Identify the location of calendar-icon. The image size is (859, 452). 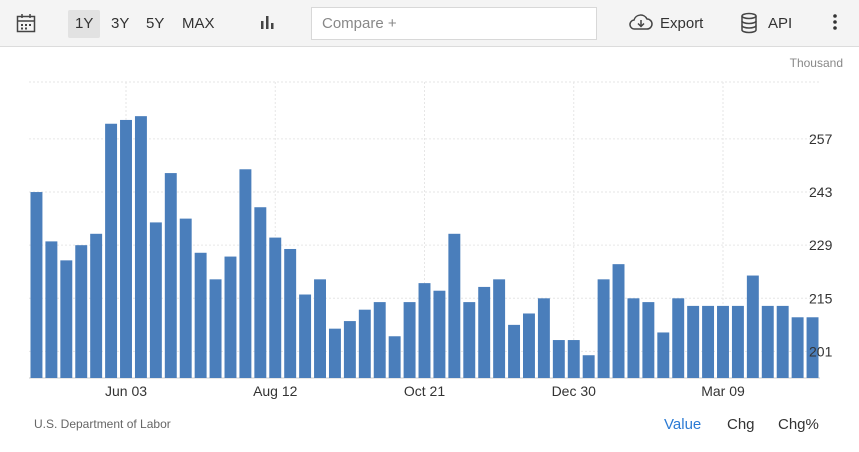
(27, 24).